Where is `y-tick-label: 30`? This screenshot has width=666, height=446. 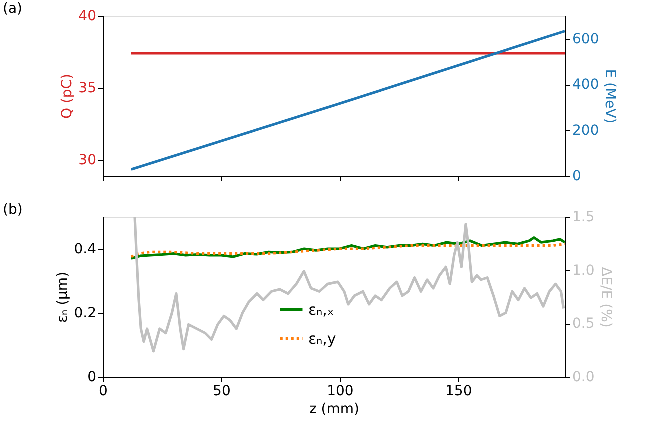 y-tick-label: 30 is located at coordinates (87, 160).